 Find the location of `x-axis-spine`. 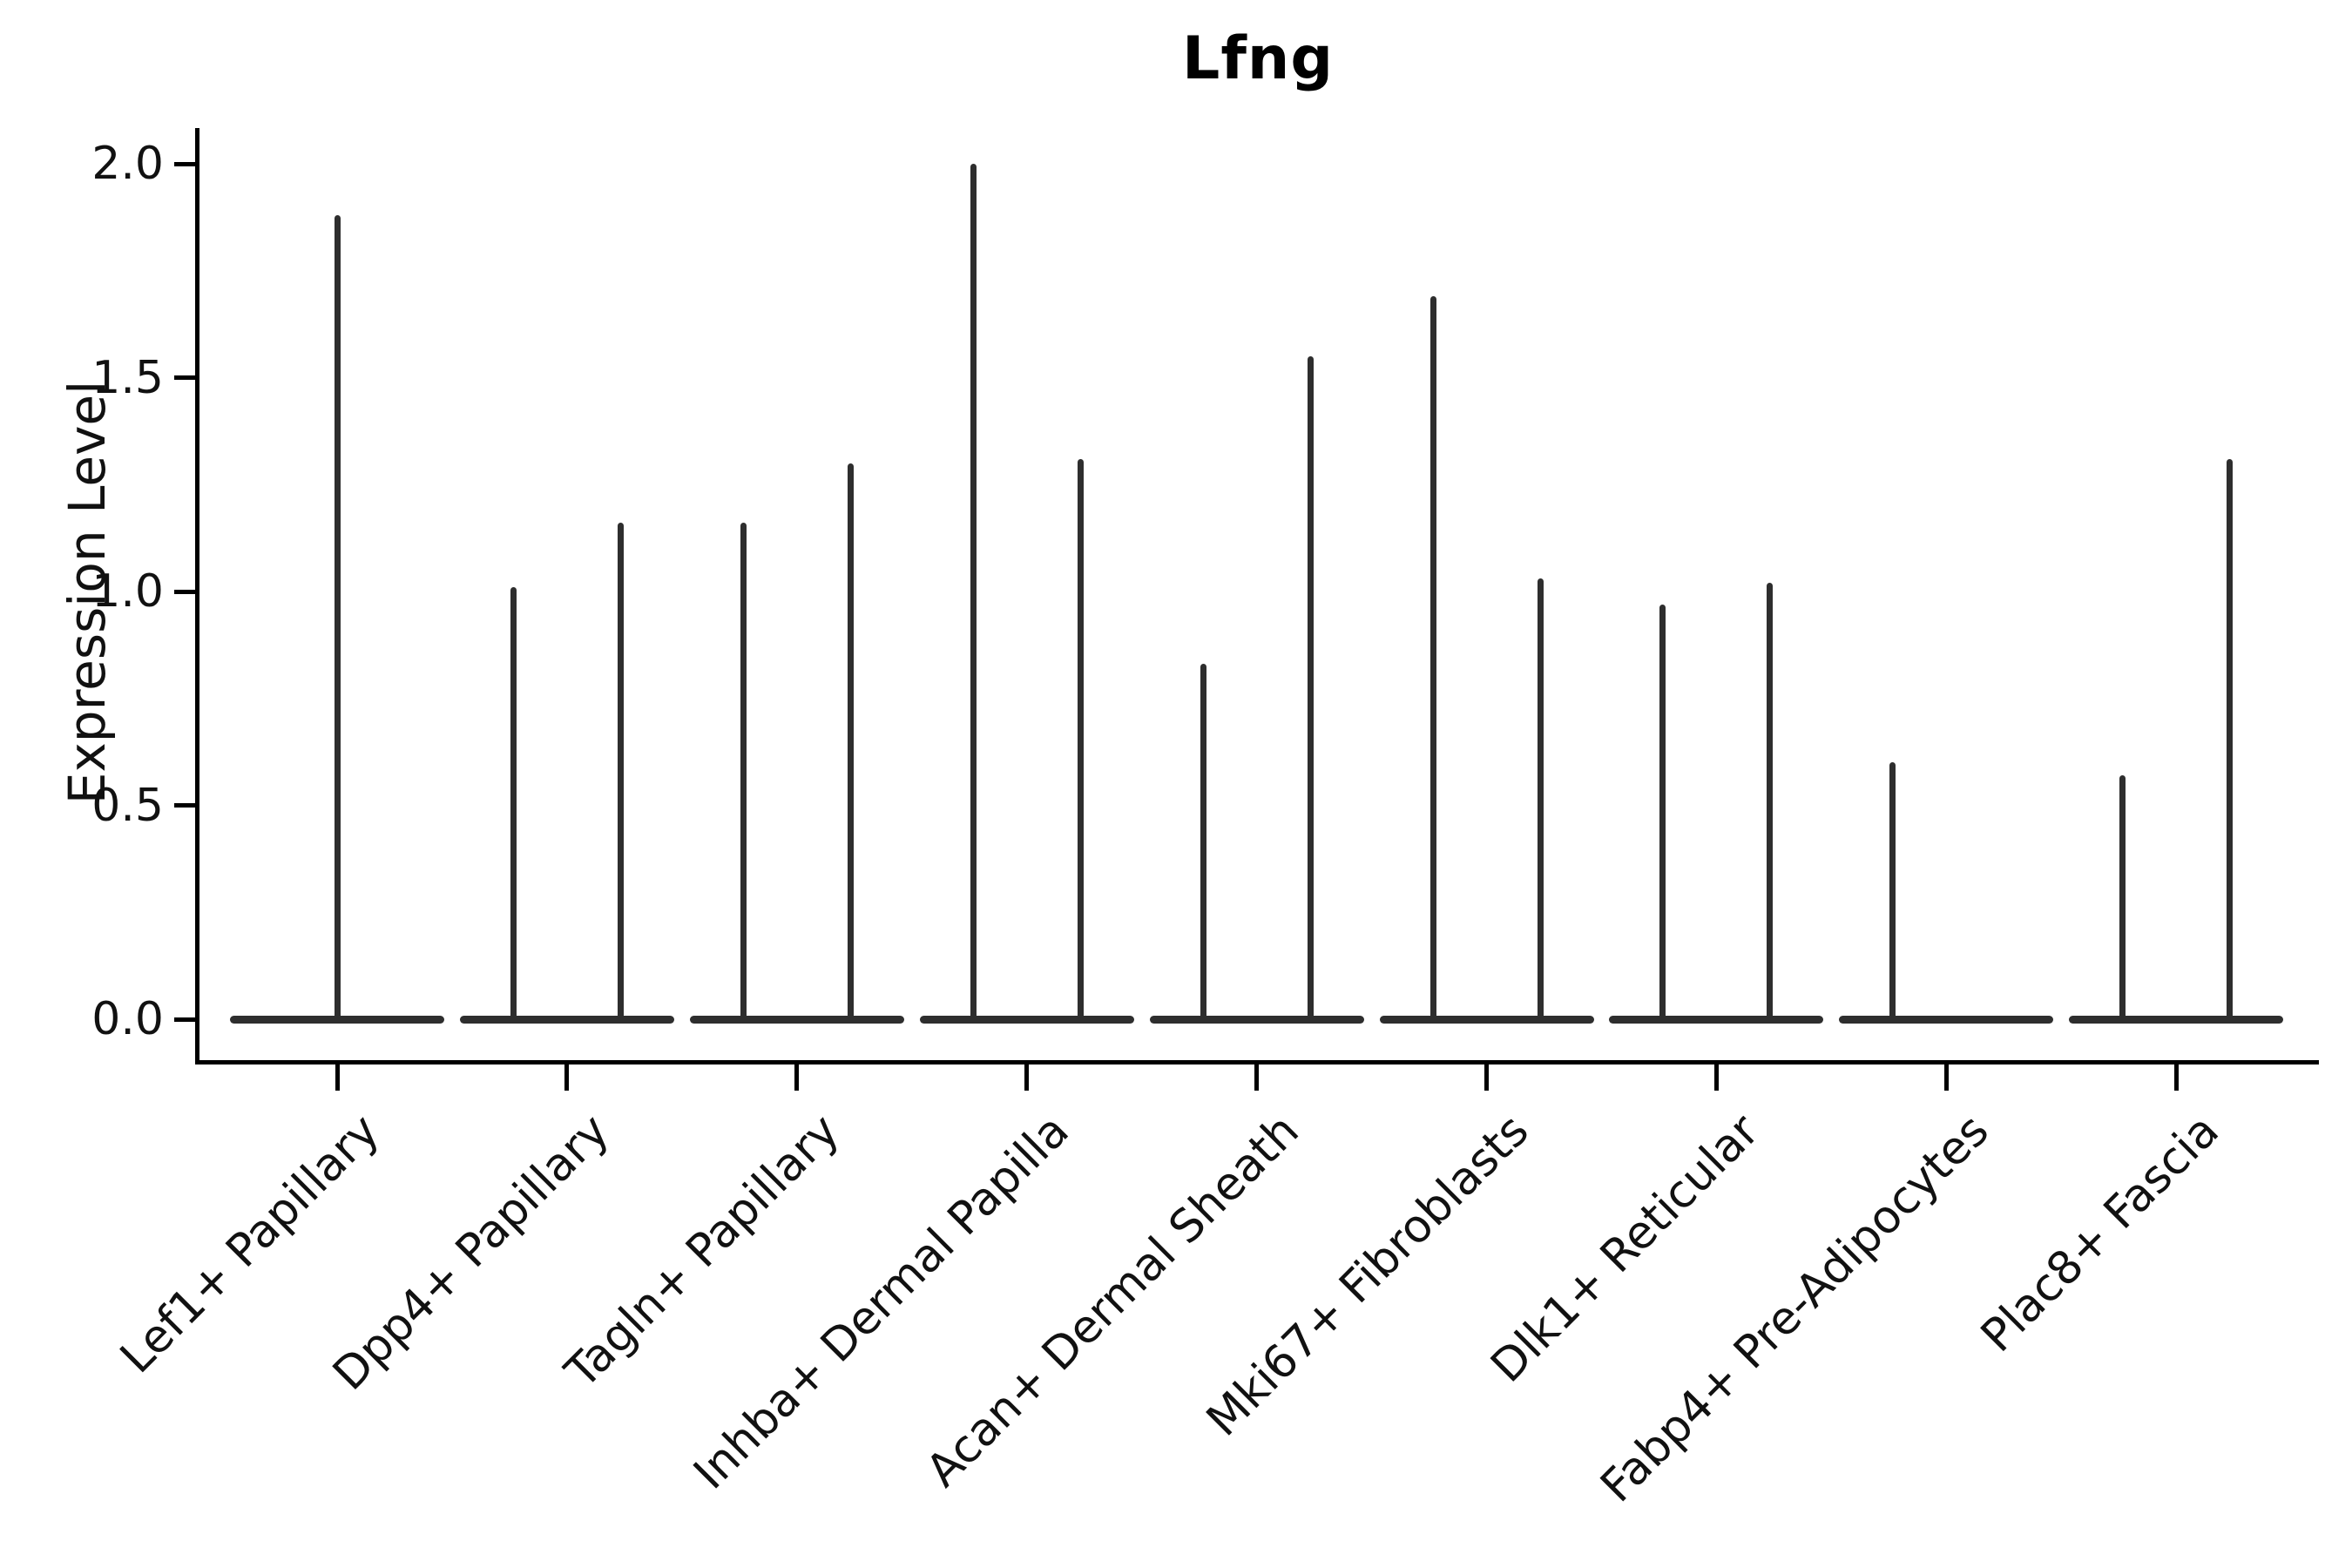

x-axis-spine is located at coordinates (1257, 1062).